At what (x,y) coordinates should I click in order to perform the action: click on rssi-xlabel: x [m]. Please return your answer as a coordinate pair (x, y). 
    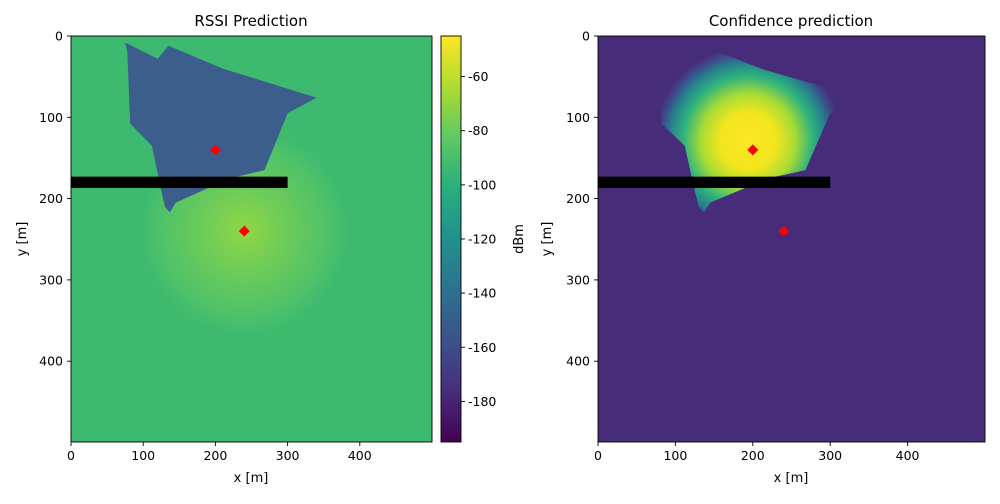
    Looking at the image, I should click on (251, 478).